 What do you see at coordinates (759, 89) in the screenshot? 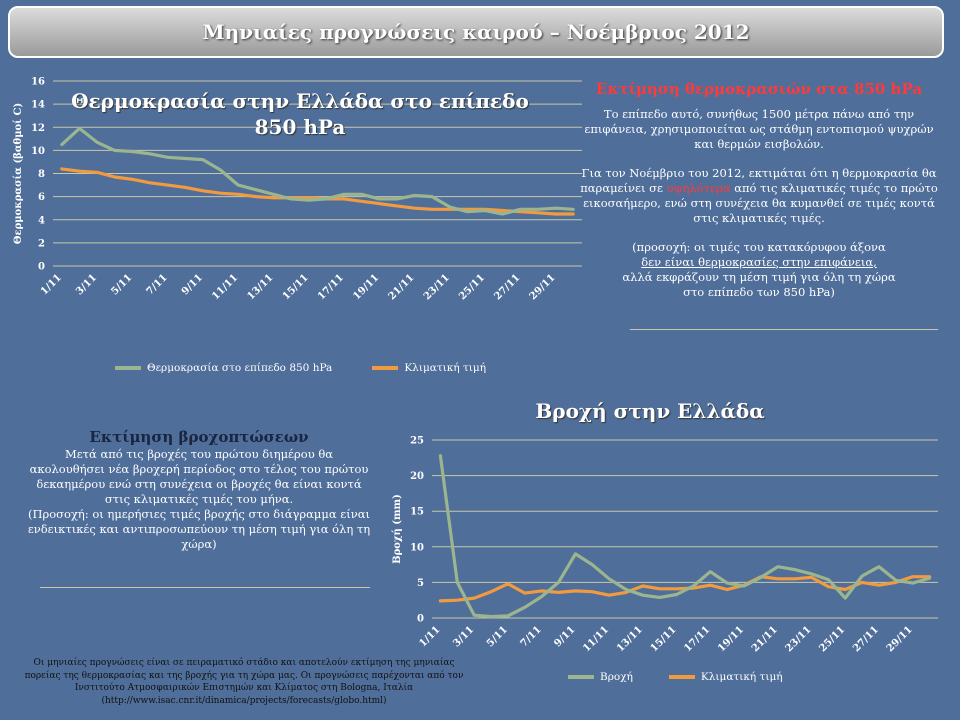
I see `temperature-heading: Εκτίμηση θερμοκρασιών στα 850 hPa` at bounding box center [759, 89].